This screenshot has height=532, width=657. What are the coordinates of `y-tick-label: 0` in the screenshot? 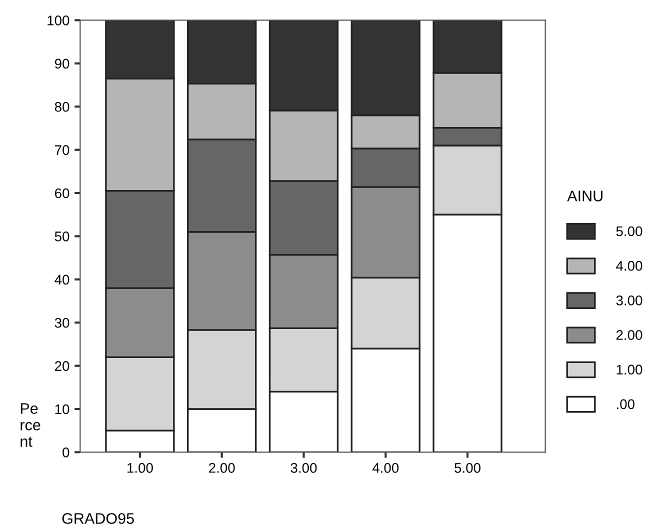 It's located at (66, 453).